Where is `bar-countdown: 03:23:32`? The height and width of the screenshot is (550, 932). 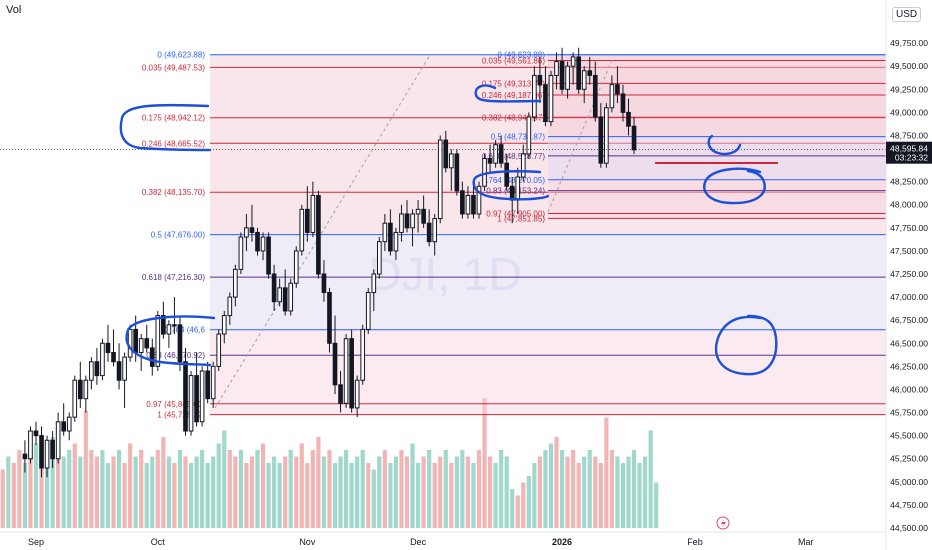 bar-countdown: 03:23:32 is located at coordinates (911, 158).